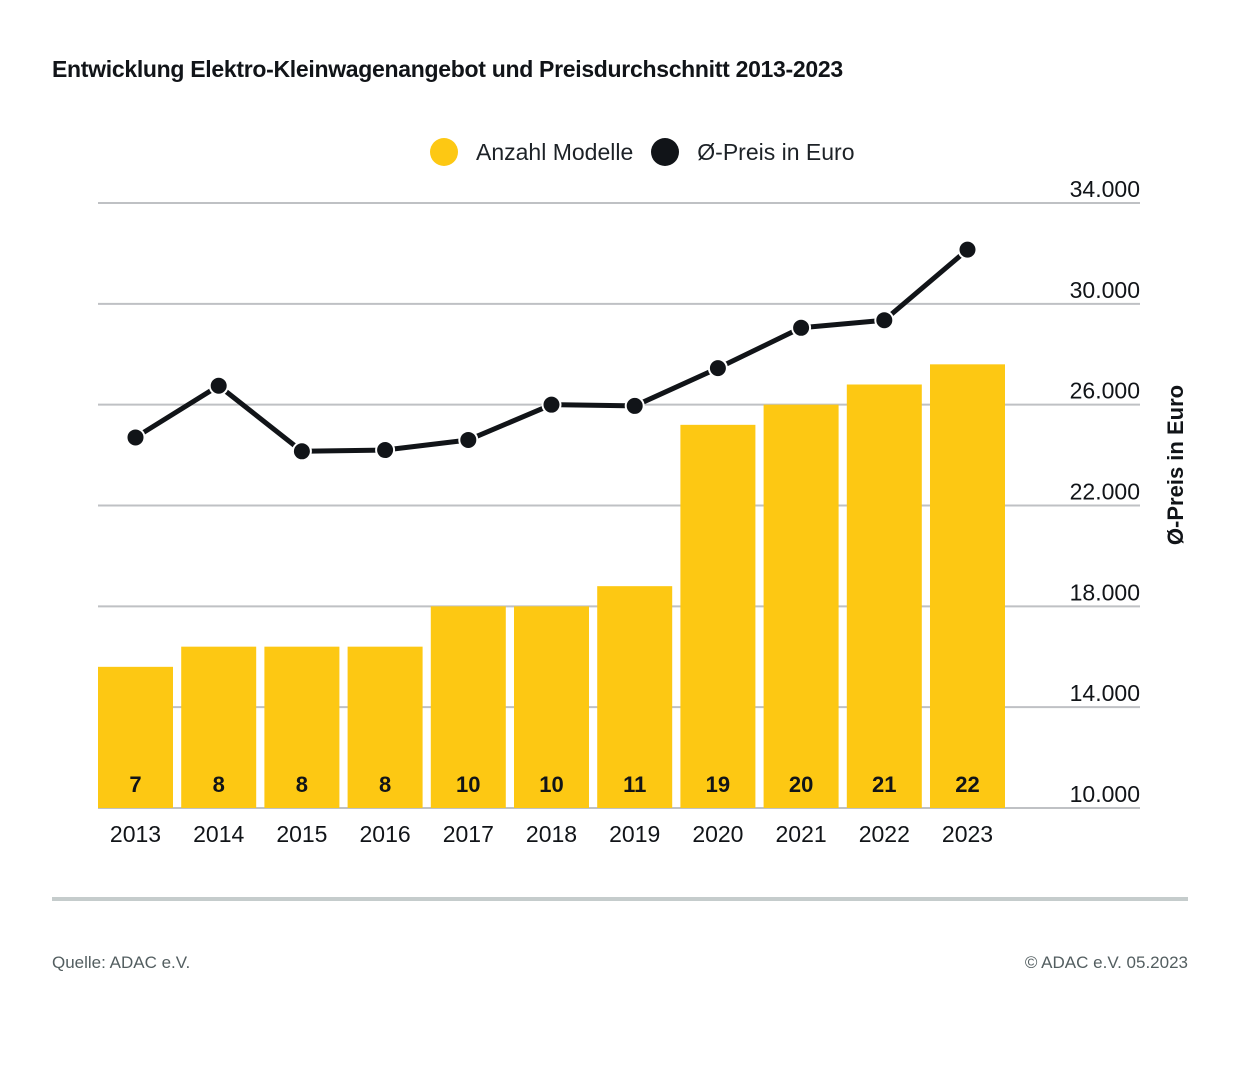 Image resolution: width=1240 pixels, height=1080 pixels. I want to click on x-tick-label: 2021, so click(801, 834).